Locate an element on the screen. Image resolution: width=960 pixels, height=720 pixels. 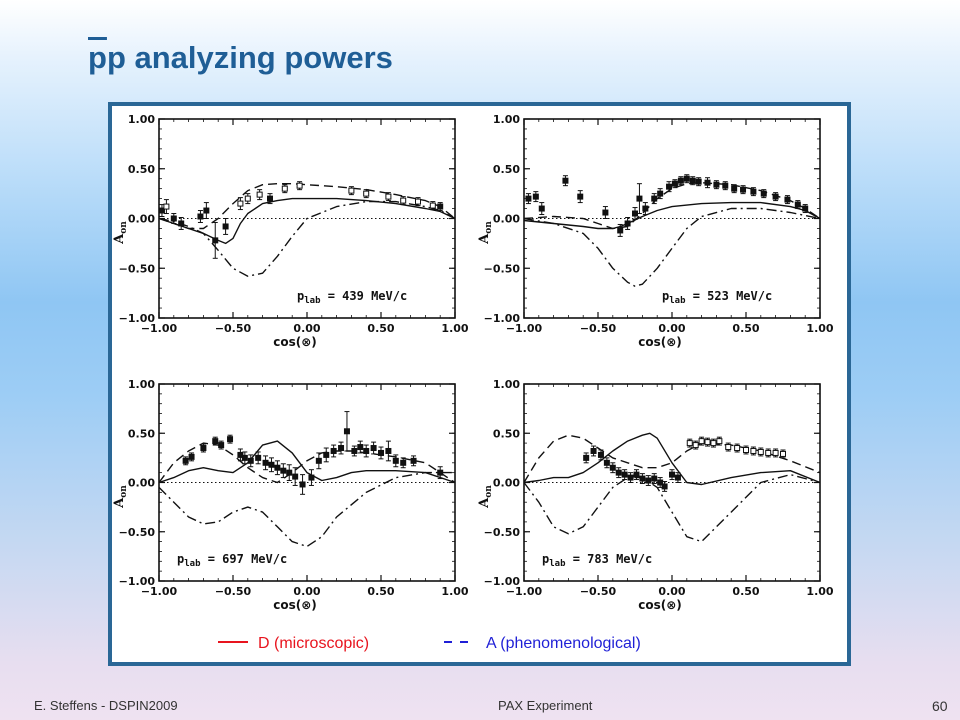
x-tick-label: 1.00 is located at coordinates (454, 591).